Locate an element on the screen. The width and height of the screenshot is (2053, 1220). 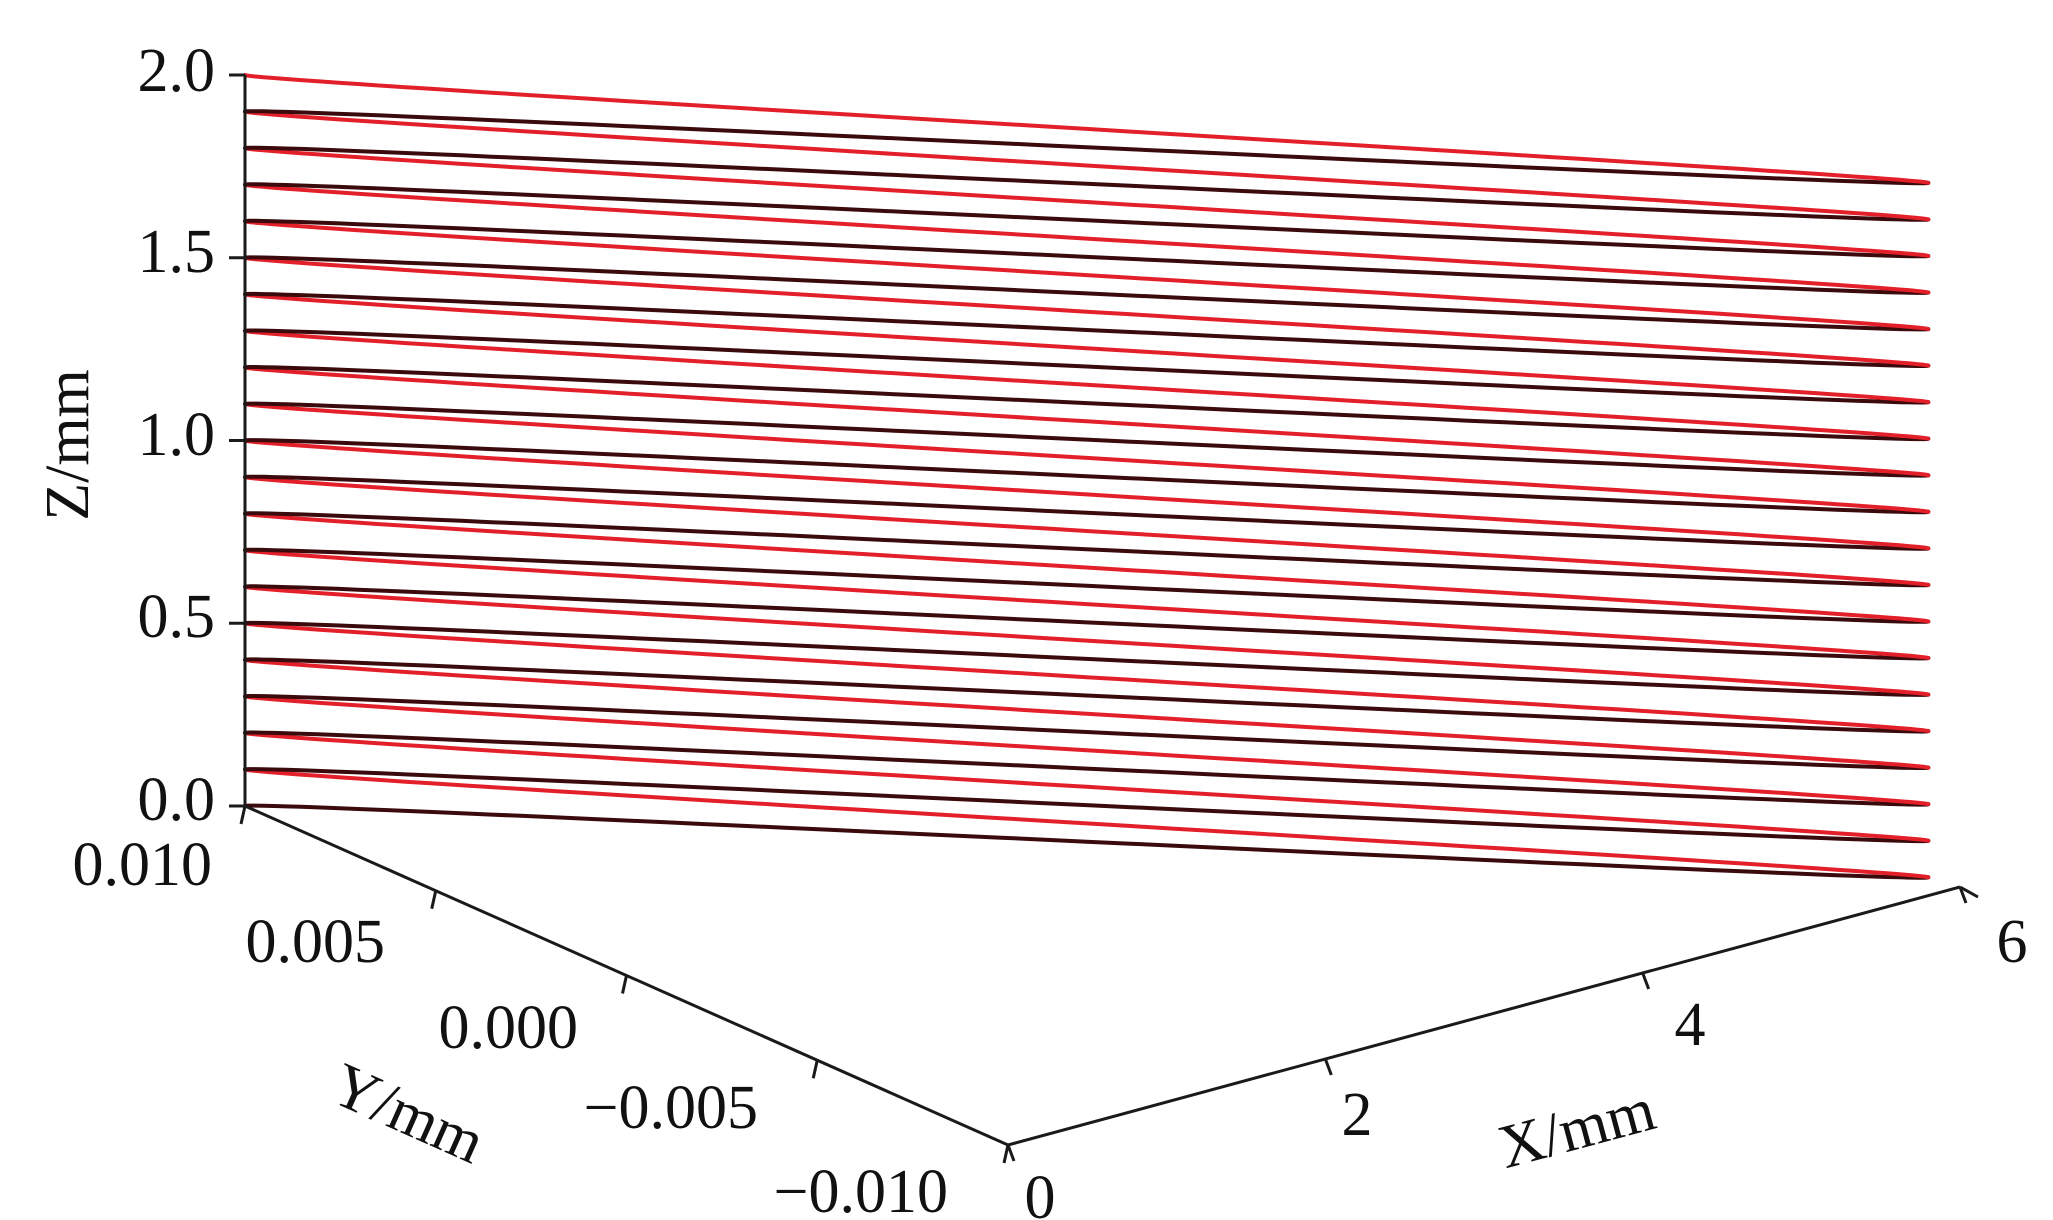
x-axis-title: X/mm is located at coordinates (1576, 1128).